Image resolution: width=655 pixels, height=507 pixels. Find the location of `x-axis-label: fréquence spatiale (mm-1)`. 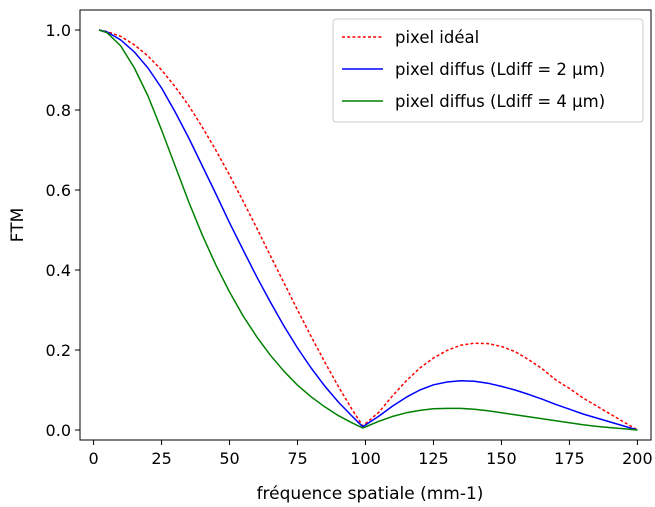

x-axis-label: fréquence spatiale (mm-1) is located at coordinates (370, 494).